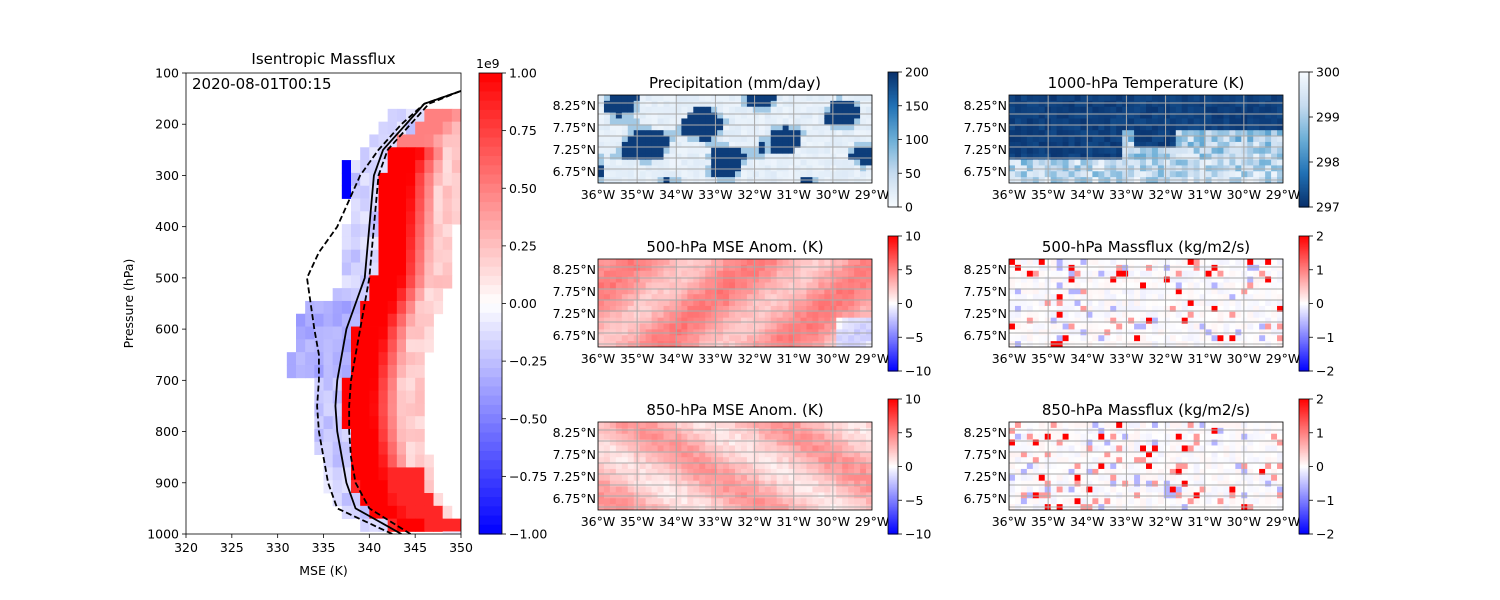 Image resolution: width=1500 pixels, height=600 pixels. What do you see at coordinates (1328, 72) in the screenshot?
I see `colorbar-tick-label: 300` at bounding box center [1328, 72].